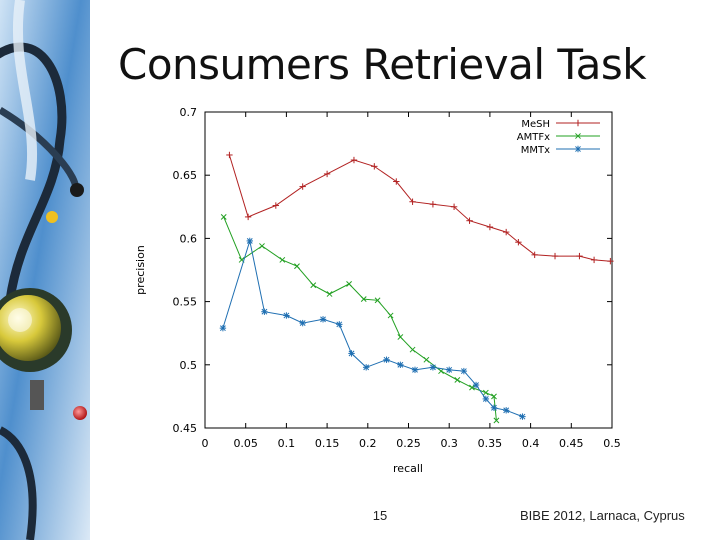 The width and height of the screenshot is (720, 540). What do you see at coordinates (490, 443) in the screenshot?
I see `x-tick-label: 0.35` at bounding box center [490, 443].